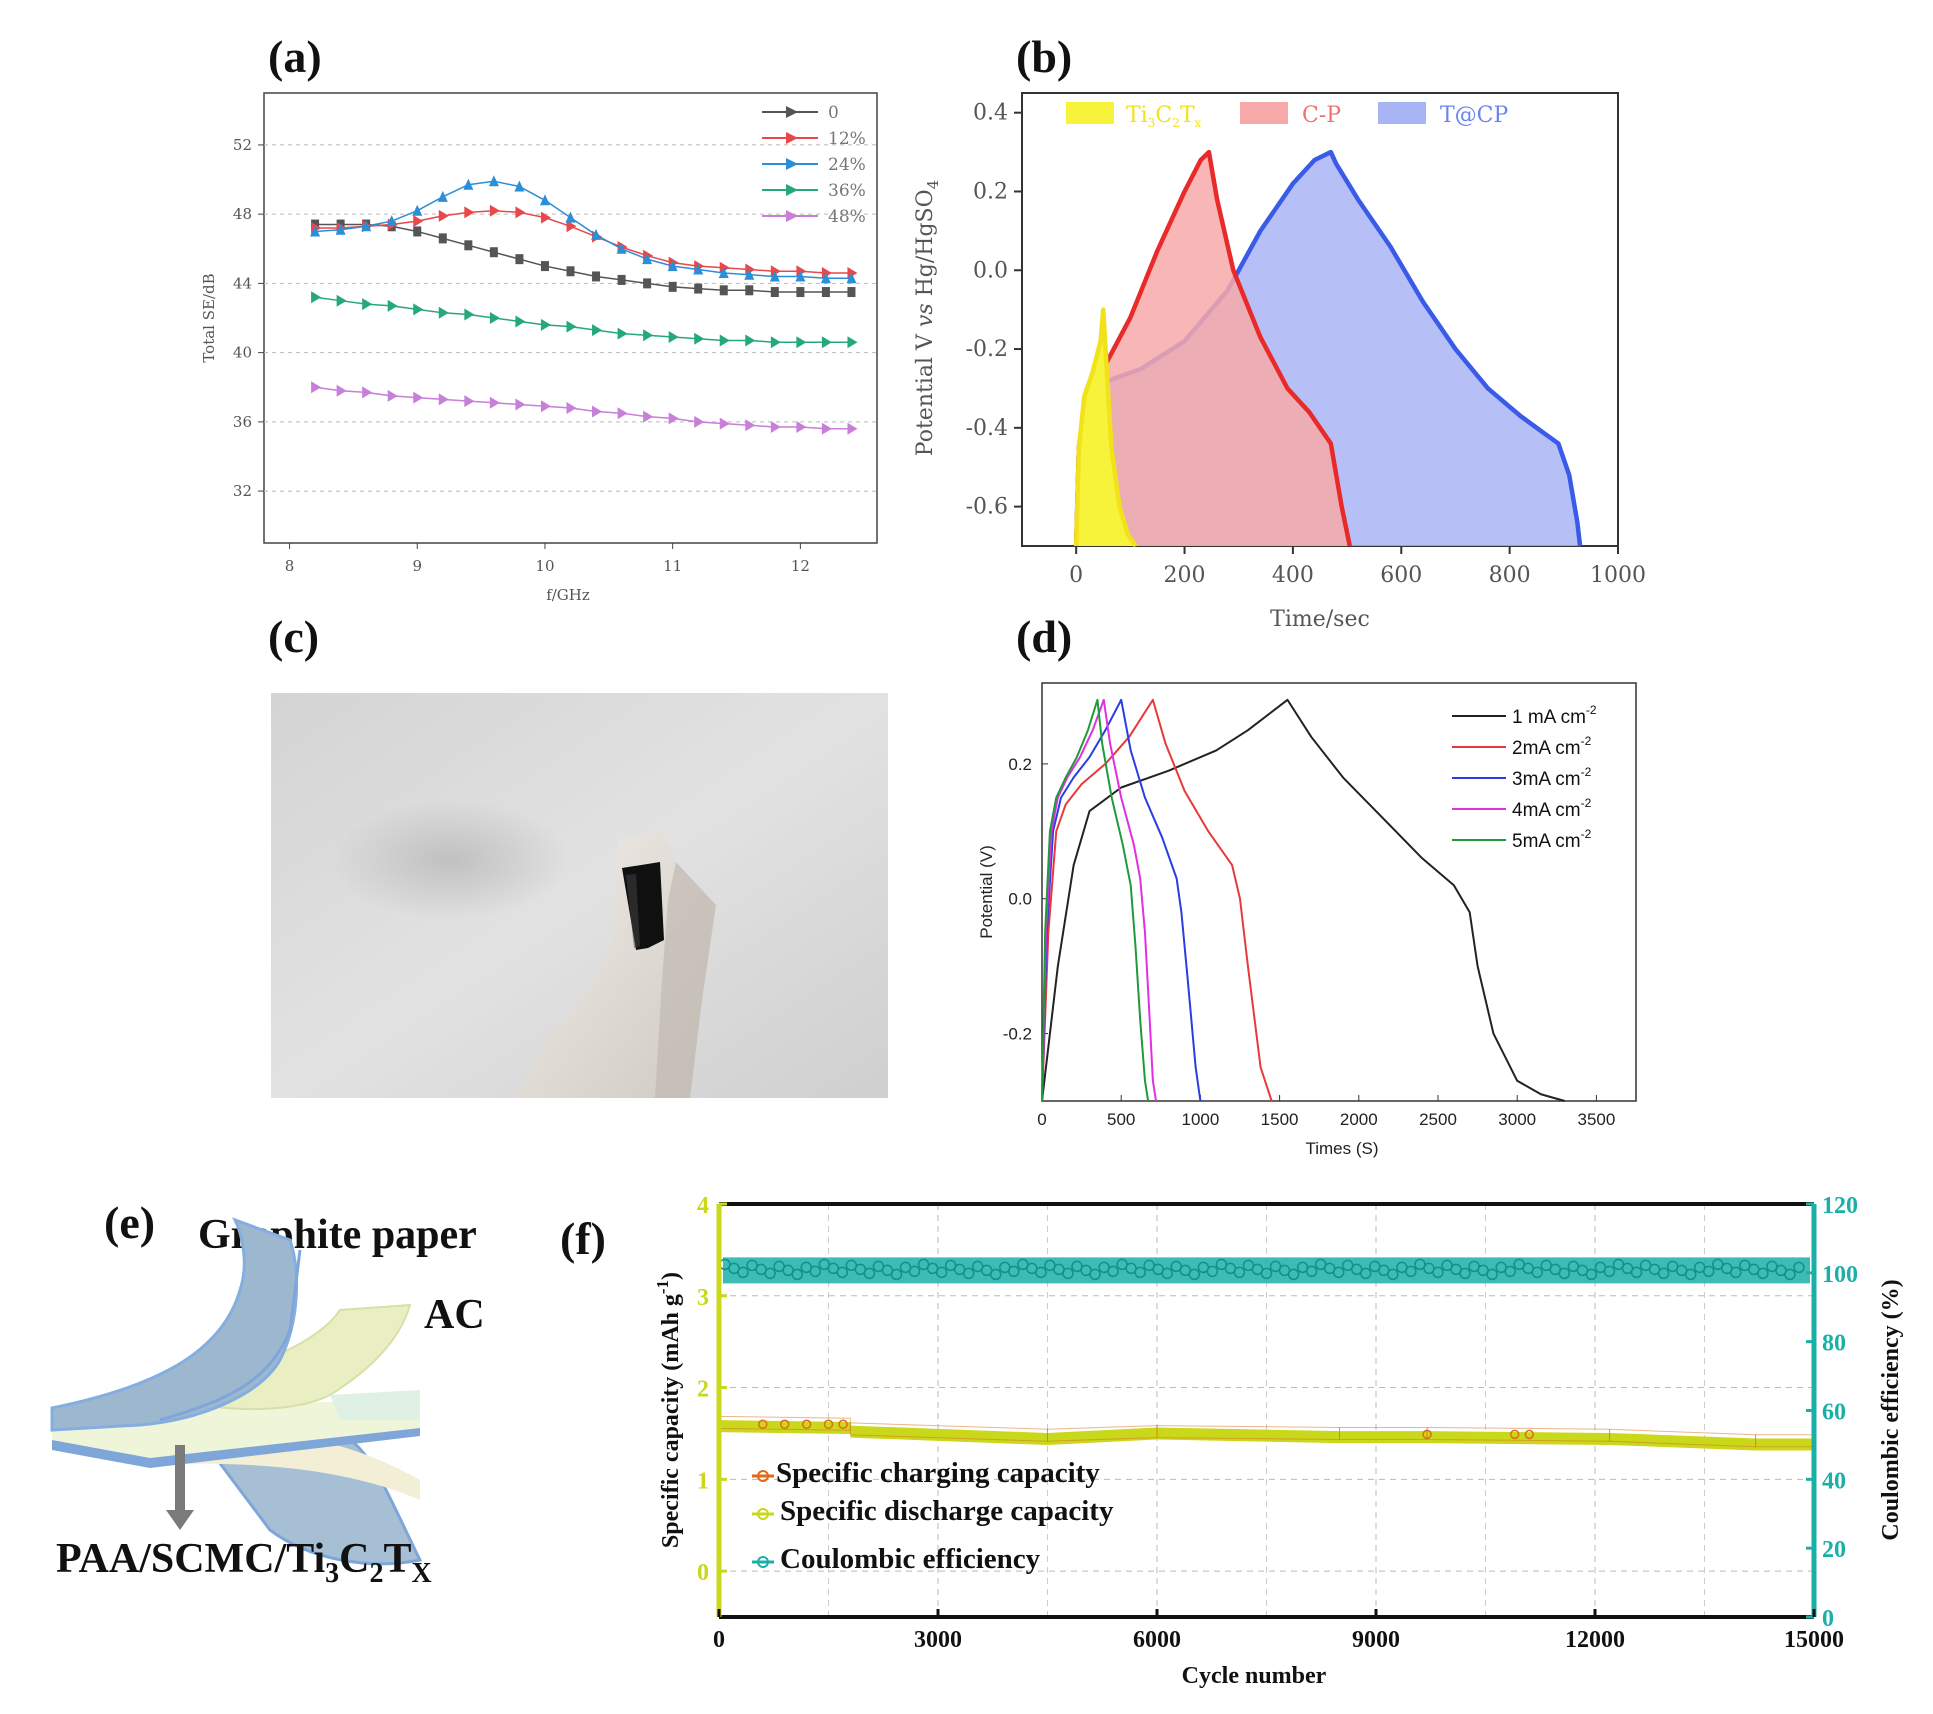  What do you see at coordinates (763, 1562) in the screenshot?
I see `f-legend-dot-ce` at bounding box center [763, 1562].